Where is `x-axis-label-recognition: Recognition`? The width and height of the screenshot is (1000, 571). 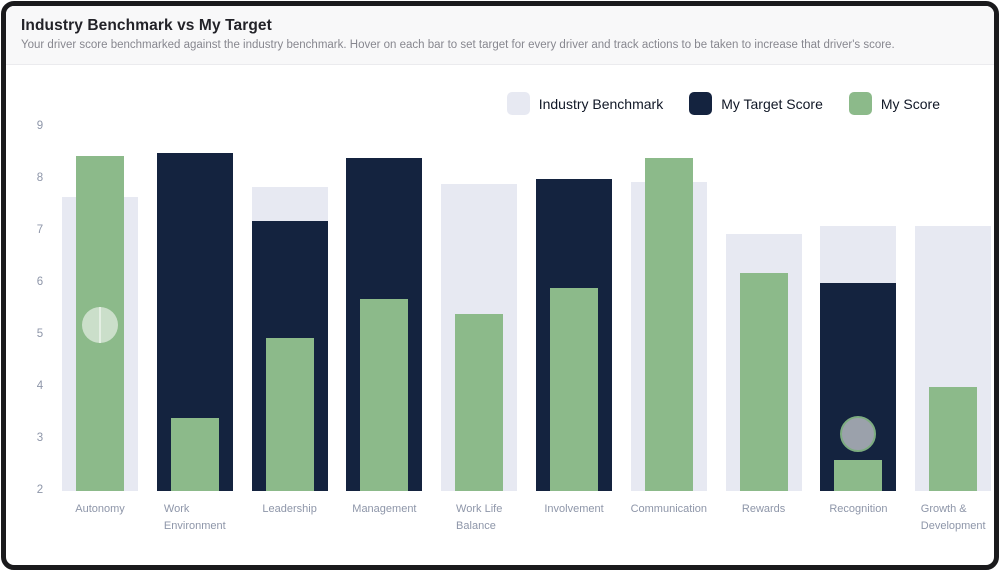
x-axis-label-recognition: Recognition is located at coordinates (858, 509).